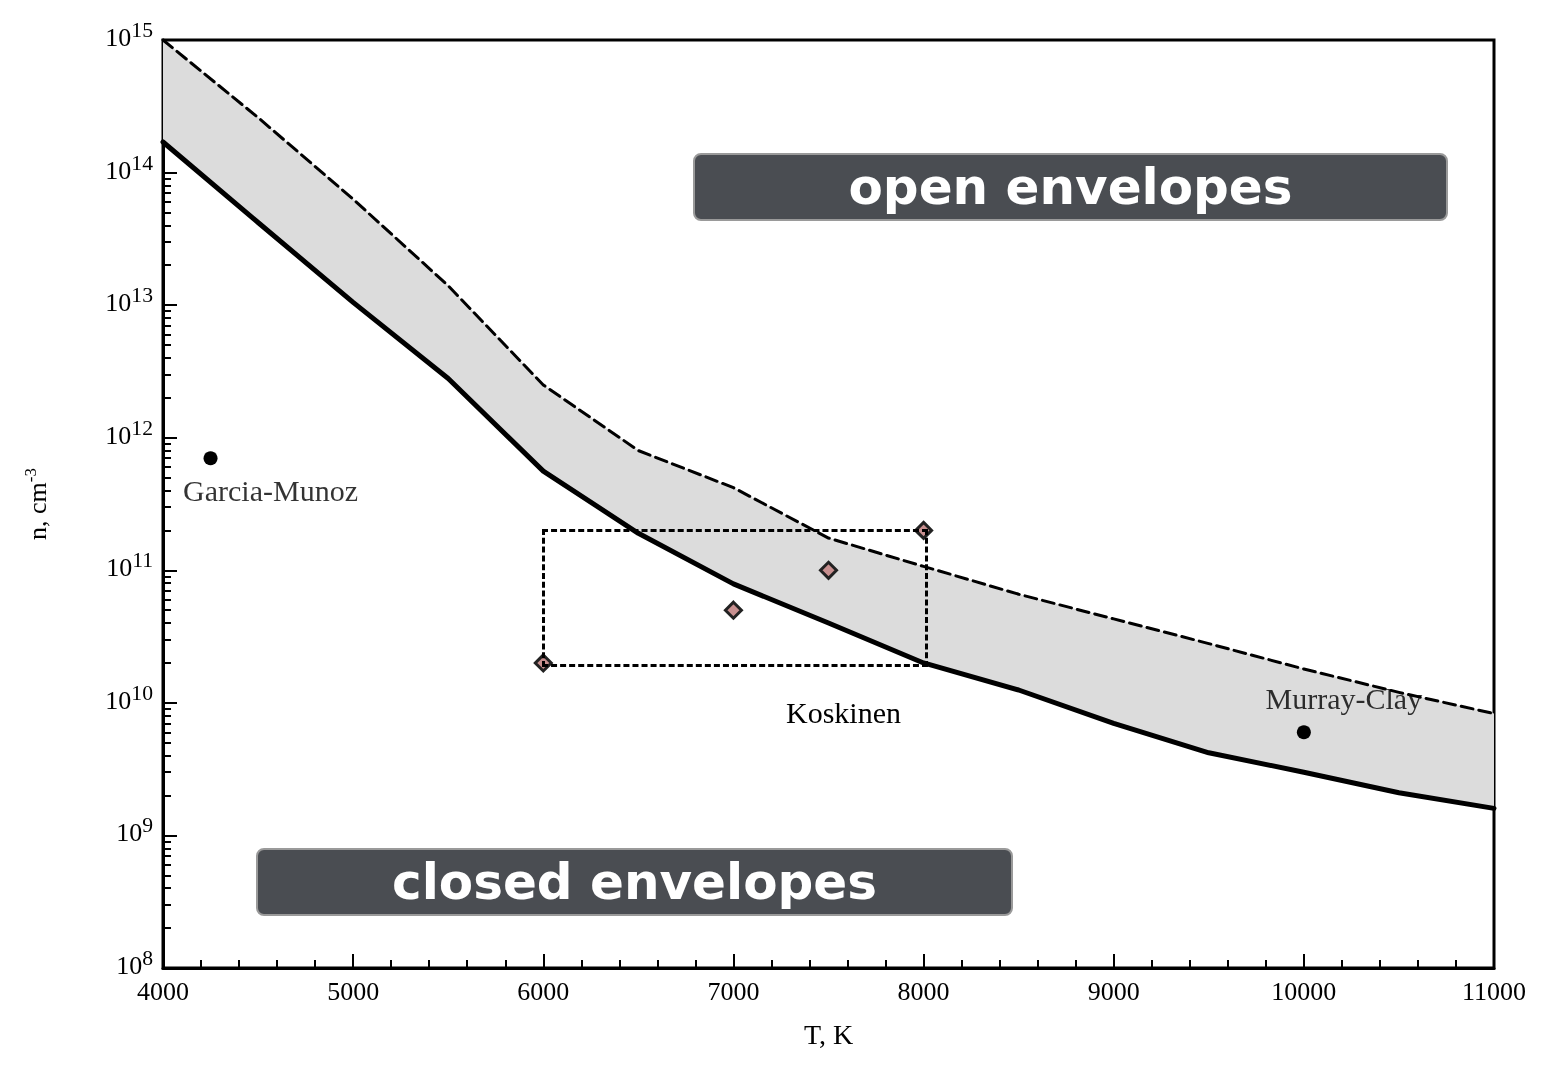 The width and height of the screenshot is (1564, 1070). Describe the element at coordinates (270, 490) in the screenshot. I see `annotation: Garcia-Munoz` at that location.